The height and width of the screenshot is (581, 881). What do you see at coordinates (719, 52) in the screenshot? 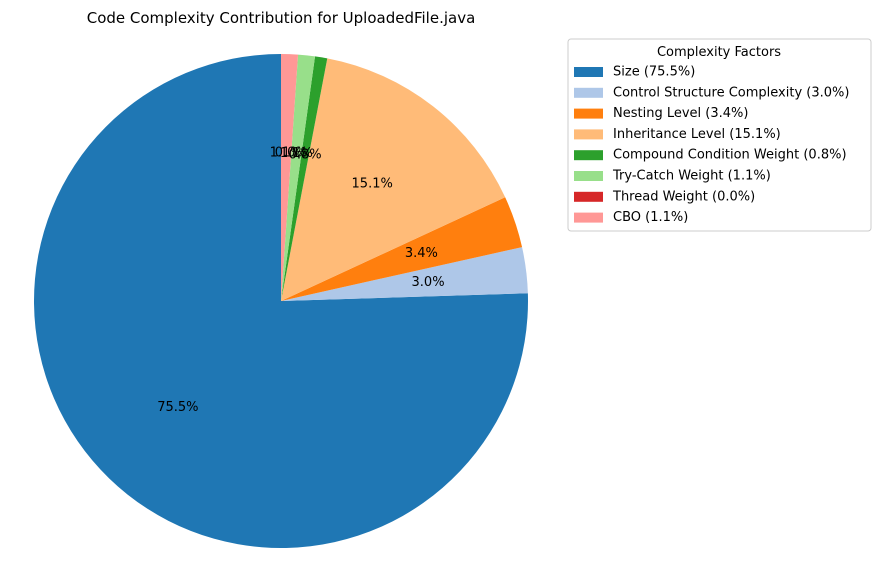
I see `legend-title: Complexity Factors` at bounding box center [719, 52].